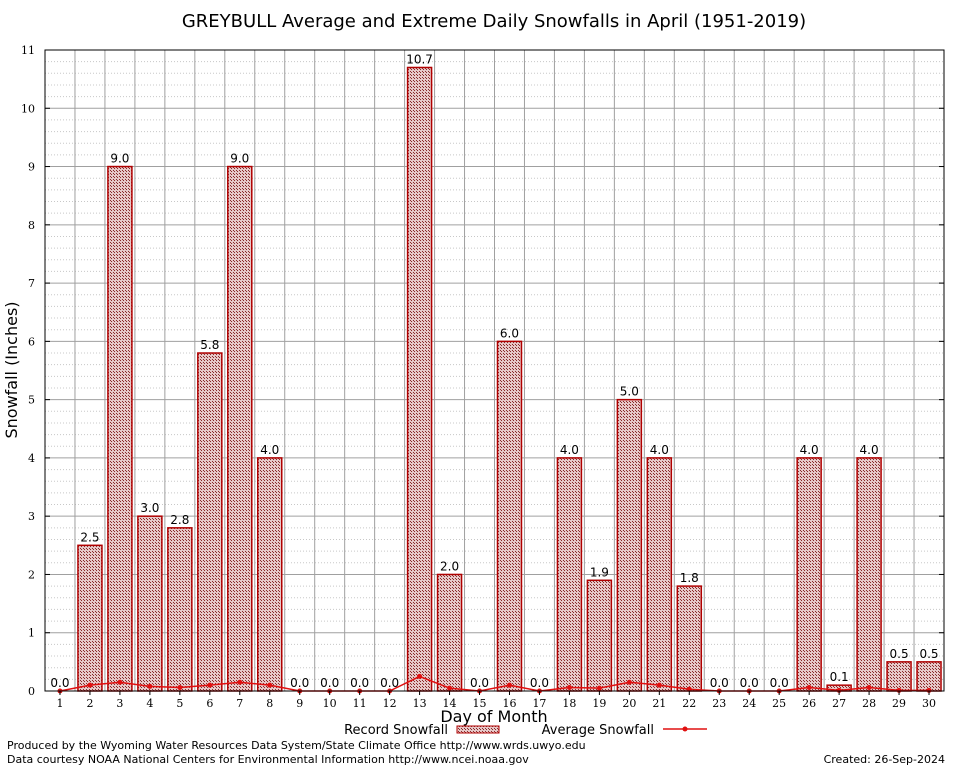 This screenshot has width=954, height=768. What do you see at coordinates (599, 703) in the screenshot?
I see `x-tick-label: 19` at bounding box center [599, 703].